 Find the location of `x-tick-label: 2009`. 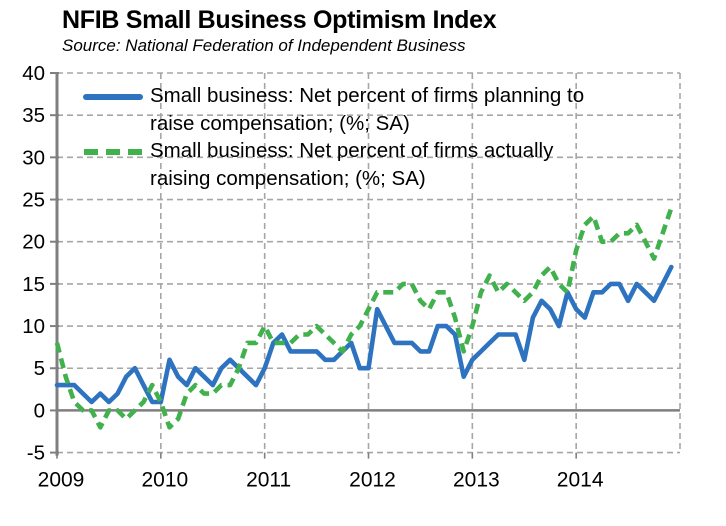

x-tick-label: 2009 is located at coordinates (61, 480).